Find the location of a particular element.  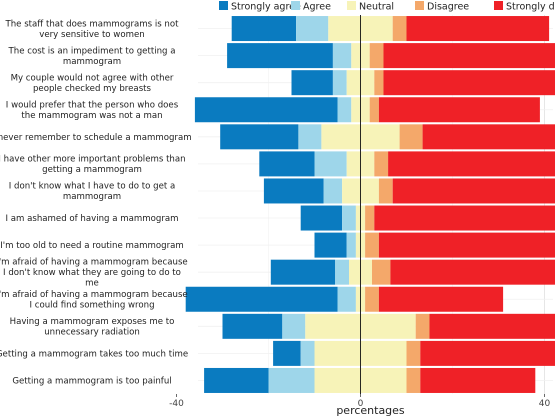

legend-label: Neutral is located at coordinates (376, 7).